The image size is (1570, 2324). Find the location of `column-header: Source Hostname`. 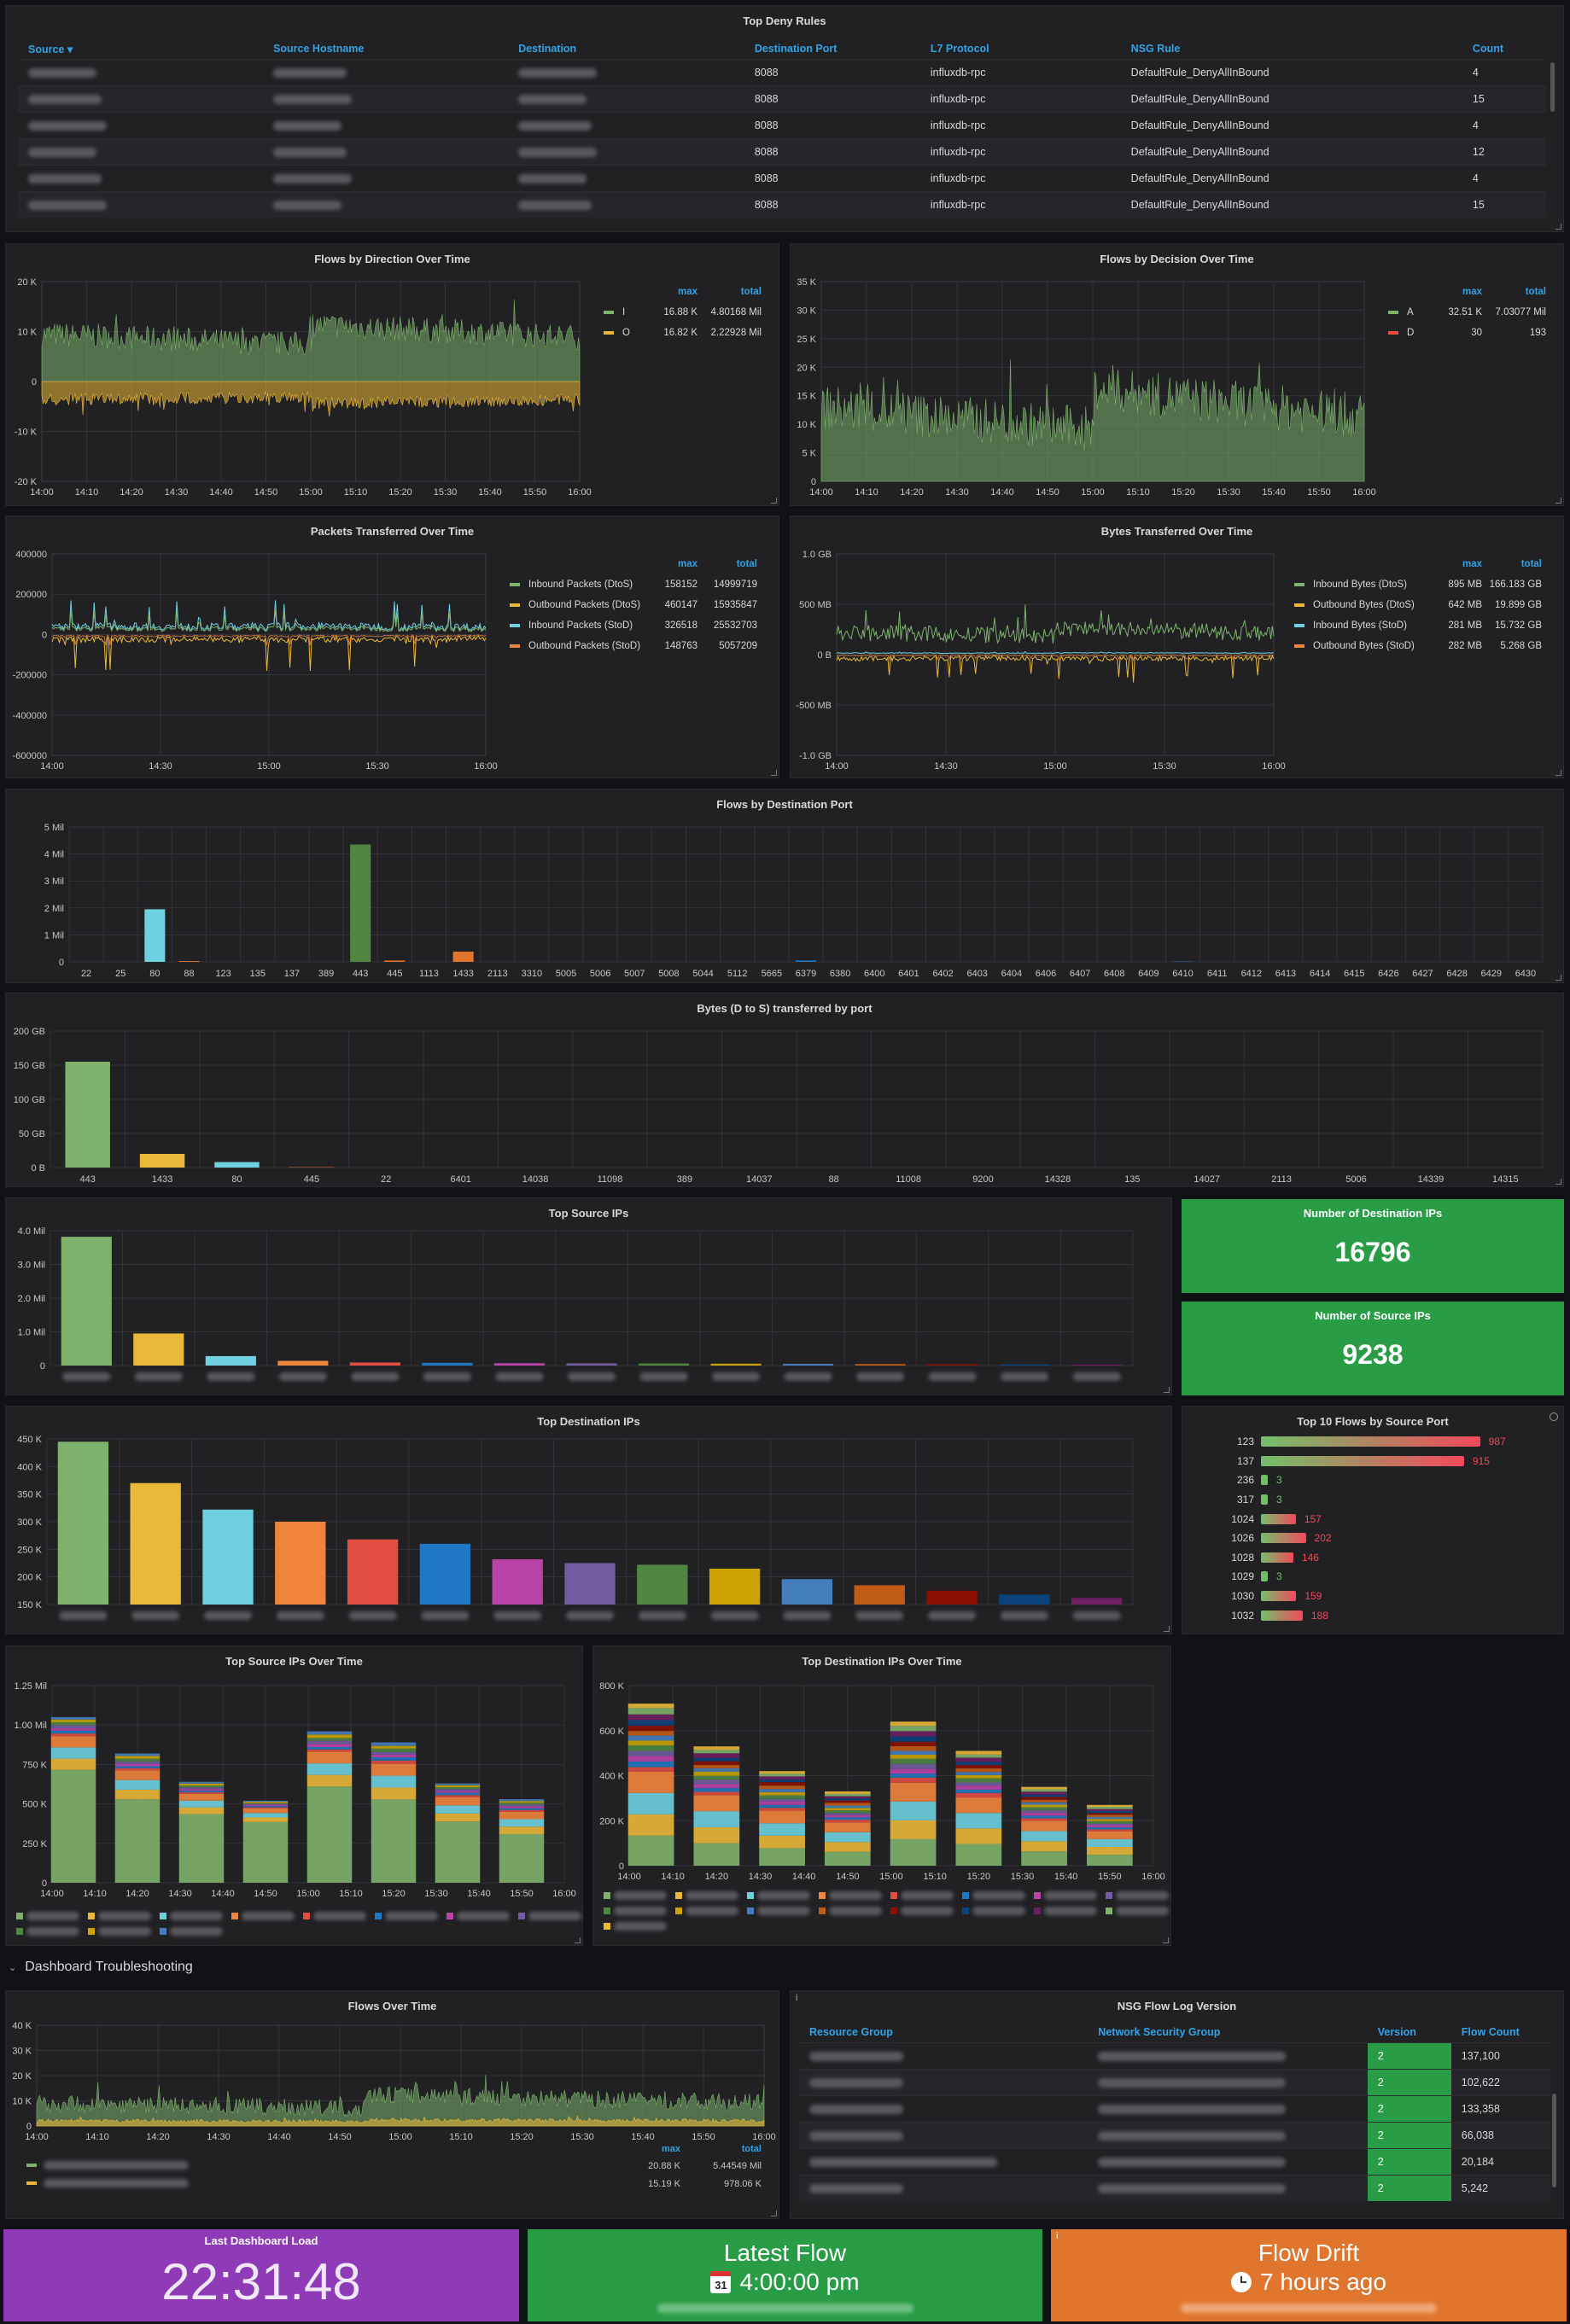

column-header: Source Hostname is located at coordinates (319, 49).